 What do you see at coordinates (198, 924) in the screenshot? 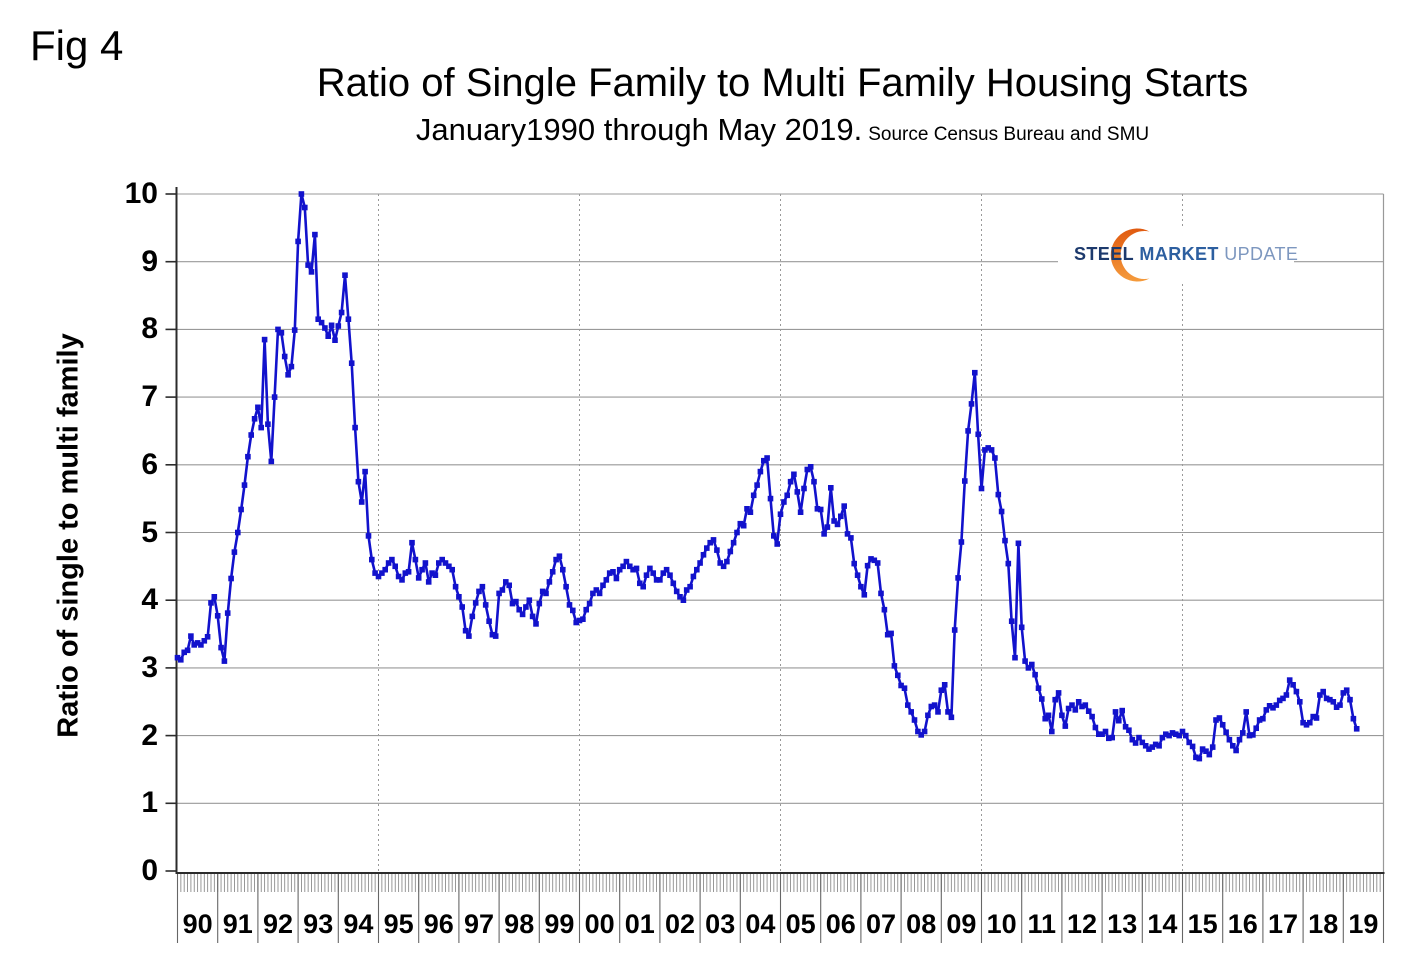
I see `x-year-label: 90` at bounding box center [198, 924].